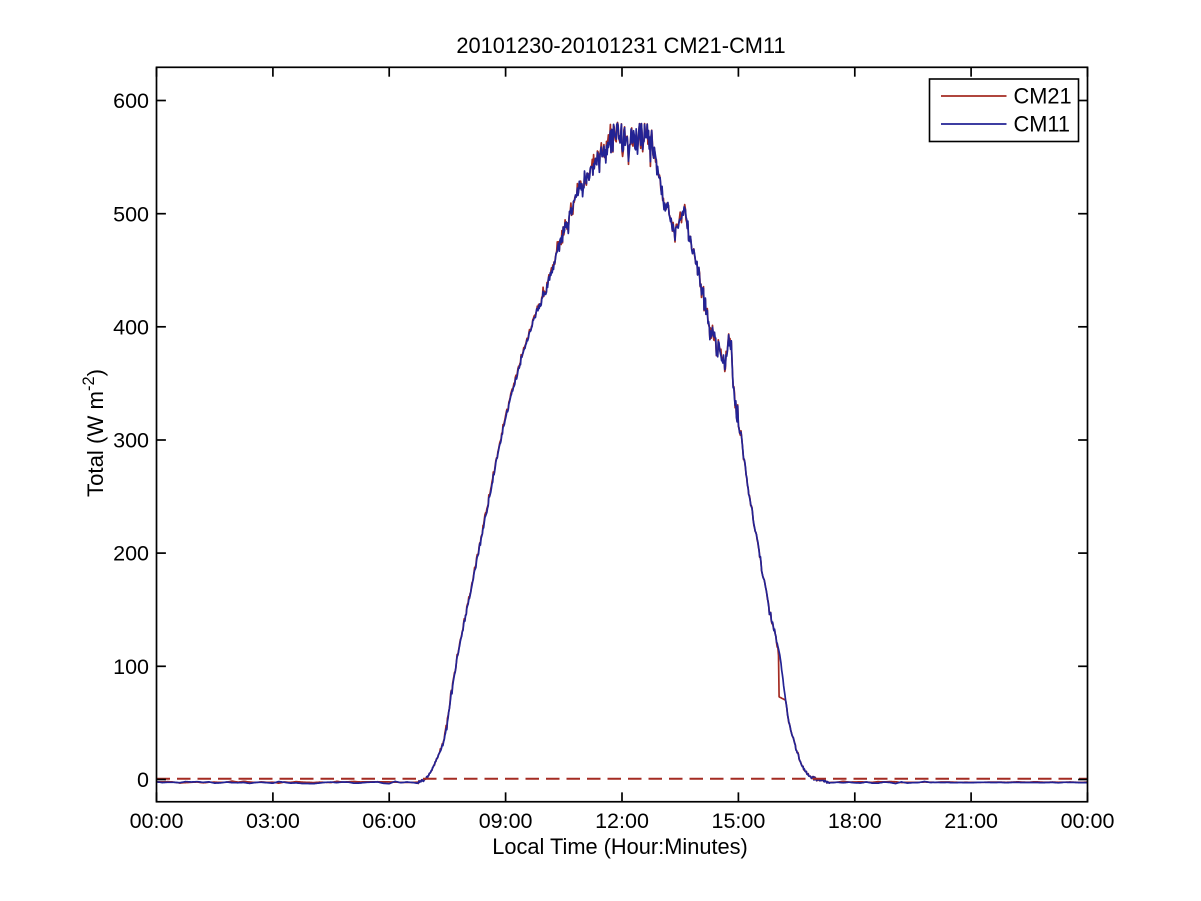 Image resolution: width=1201 pixels, height=901 pixels. What do you see at coordinates (1042, 124) in the screenshot?
I see `svg-text: CM11` at bounding box center [1042, 124].